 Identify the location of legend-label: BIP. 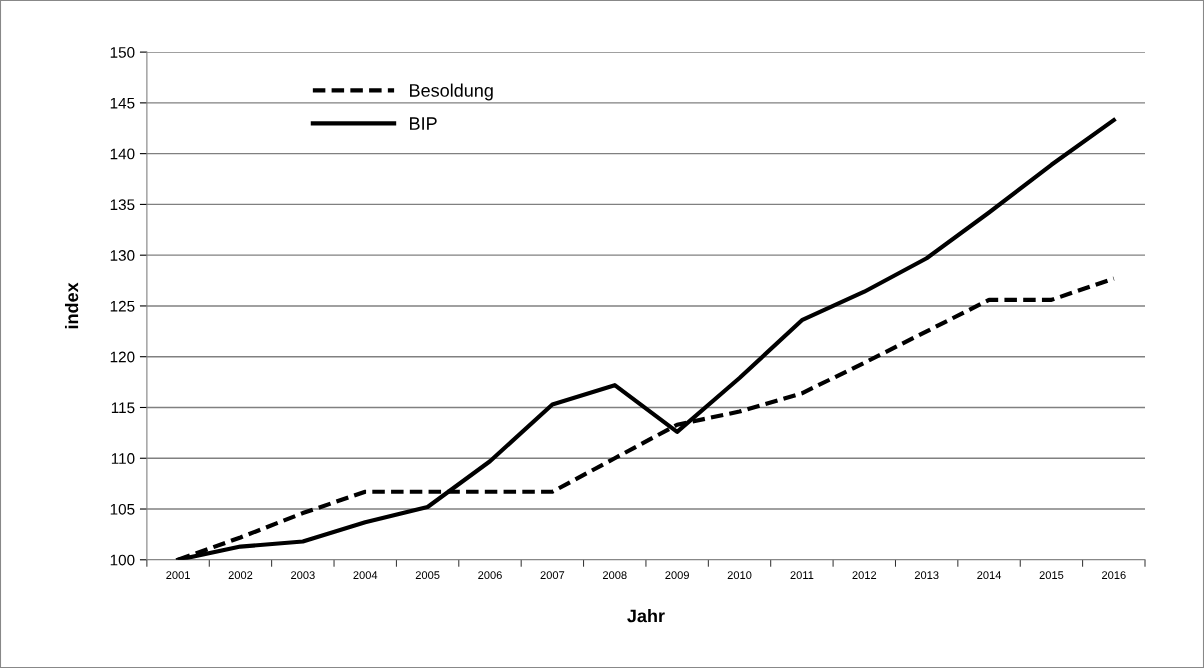
(423, 123).